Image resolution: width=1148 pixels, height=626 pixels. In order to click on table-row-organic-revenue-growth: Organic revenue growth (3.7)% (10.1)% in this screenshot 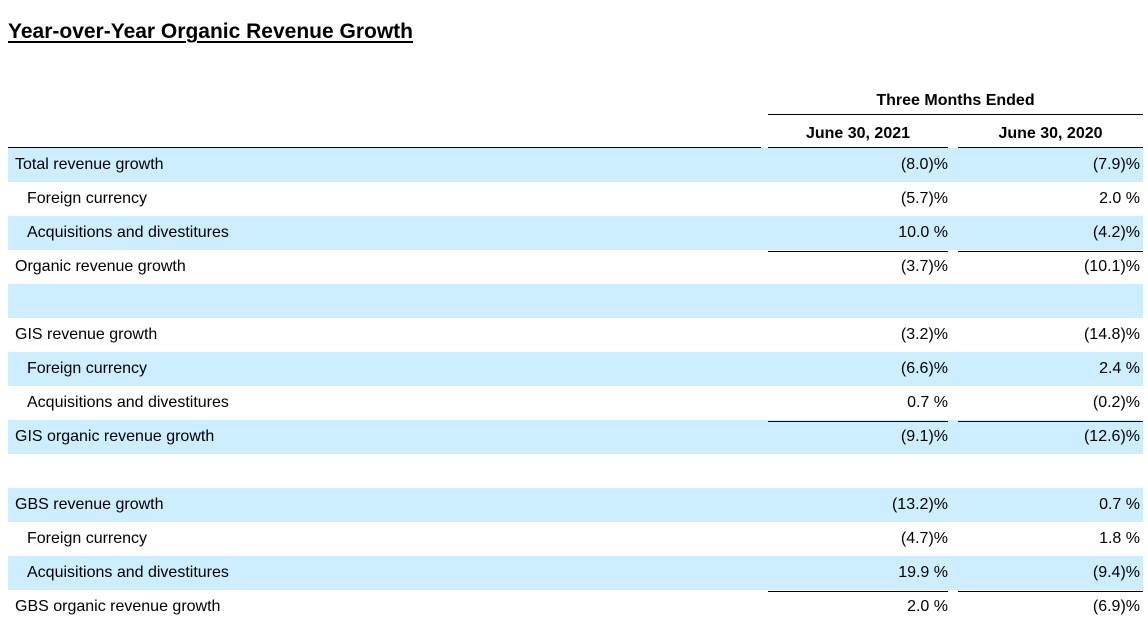, I will do `click(575, 267)`.